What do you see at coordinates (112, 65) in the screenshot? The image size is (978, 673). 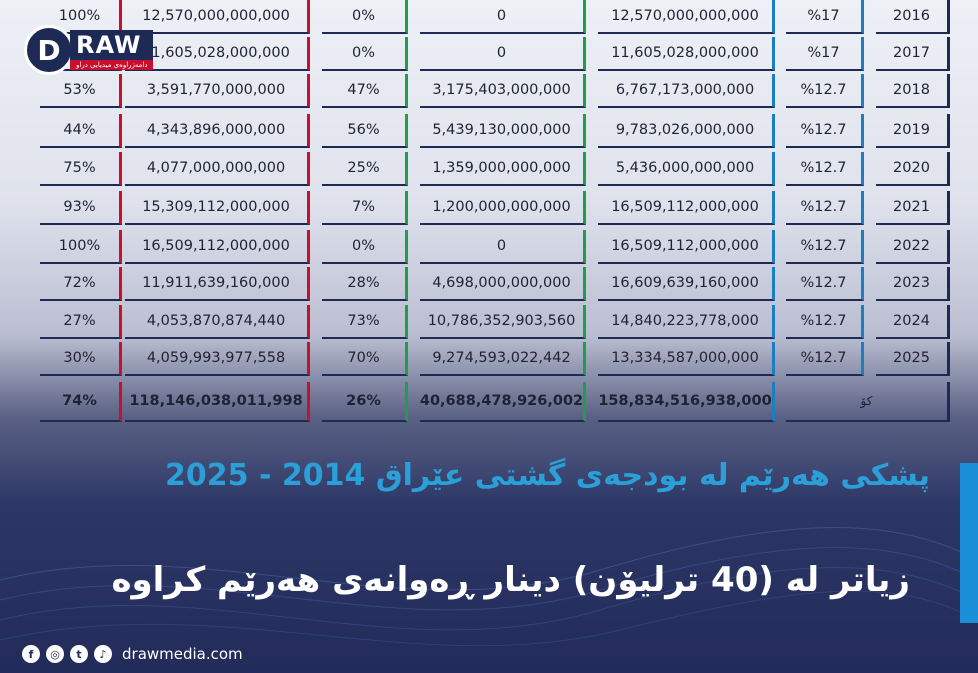 I see `logo-subtitle: دامەزراوەی میدیایی دراو` at bounding box center [112, 65].